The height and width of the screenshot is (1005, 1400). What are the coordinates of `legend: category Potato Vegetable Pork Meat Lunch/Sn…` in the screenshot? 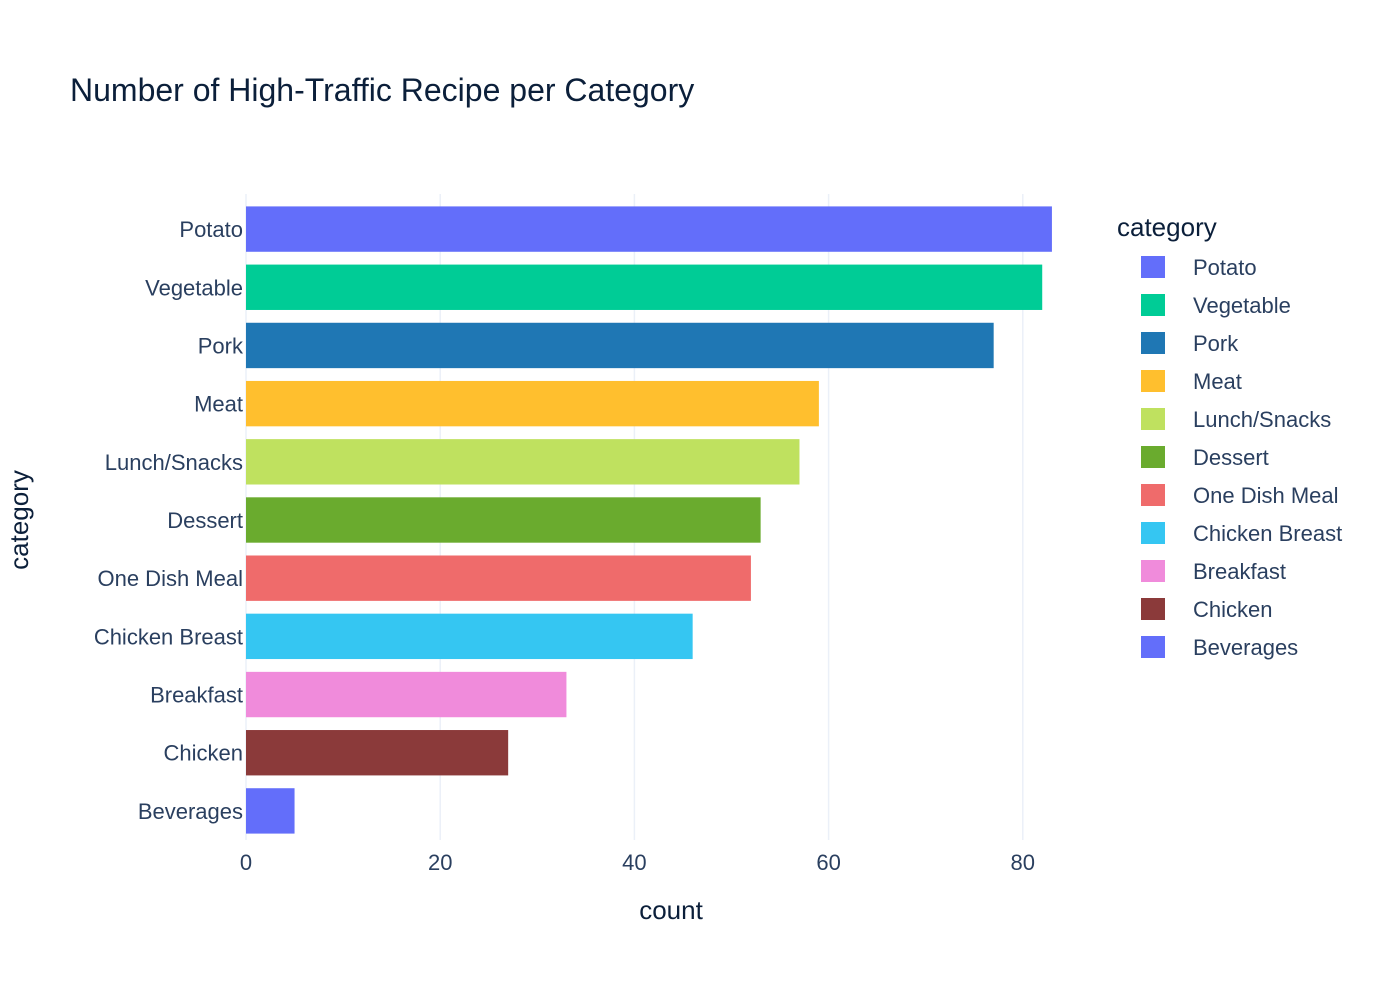 It's located at (1229, 436).